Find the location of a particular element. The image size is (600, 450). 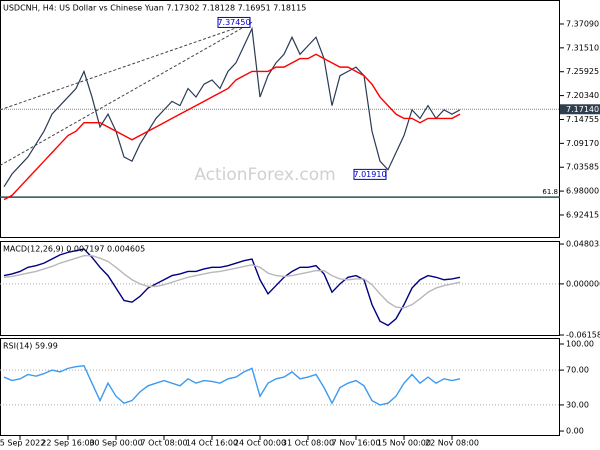

annotation-label: 7.01910 is located at coordinates (369, 174).